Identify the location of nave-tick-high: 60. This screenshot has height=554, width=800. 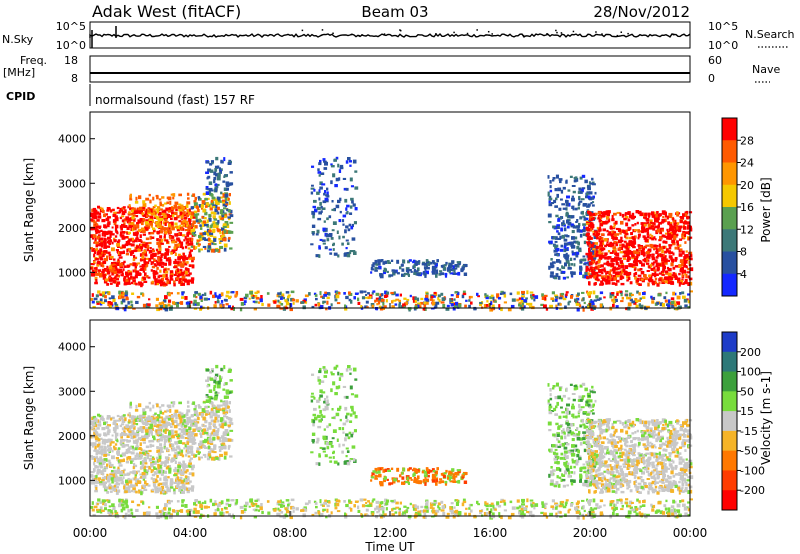
(715, 60).